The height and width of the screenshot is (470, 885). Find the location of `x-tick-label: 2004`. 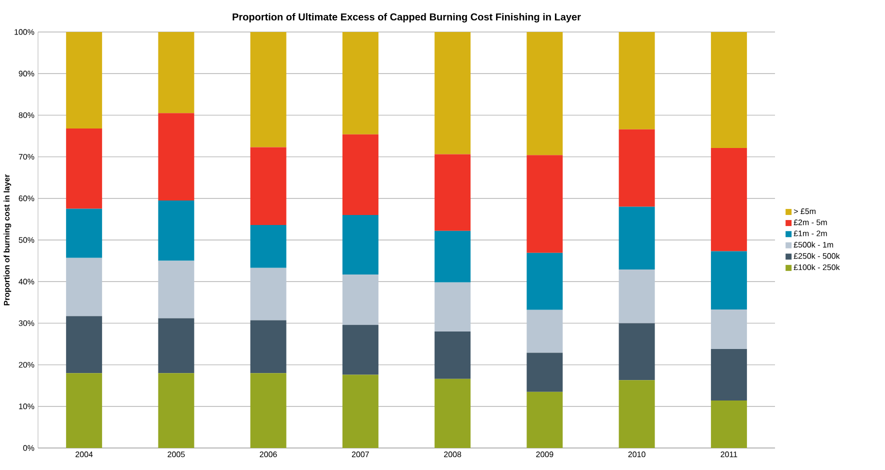

x-tick-label: 2004 is located at coordinates (84, 455).